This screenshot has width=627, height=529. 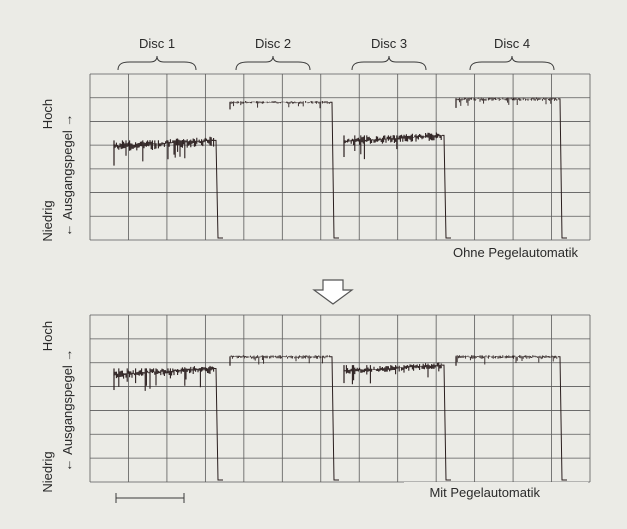 What do you see at coordinates (389, 43) in the screenshot?
I see `disc-label-3: Disc 3` at bounding box center [389, 43].